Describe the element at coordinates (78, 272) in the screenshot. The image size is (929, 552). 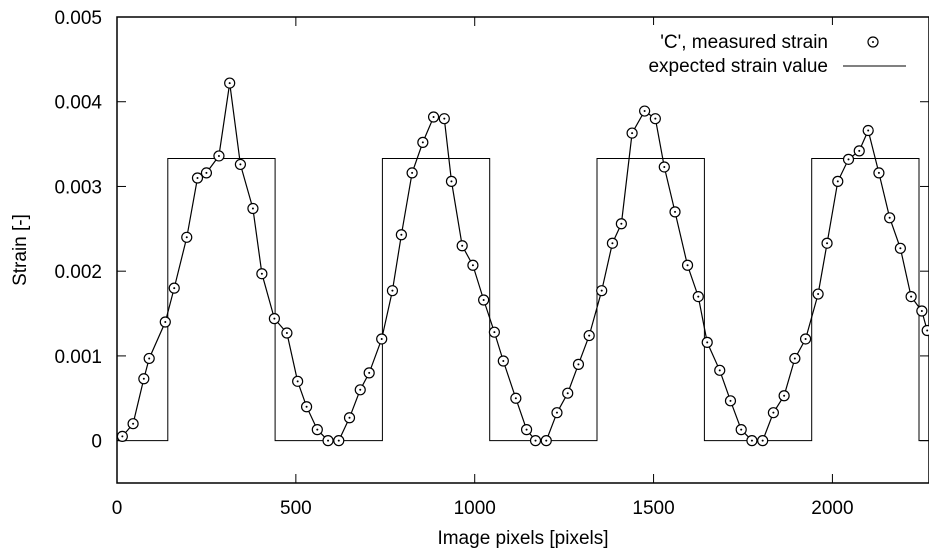
I see `y-tick-label: 0.002` at that location.